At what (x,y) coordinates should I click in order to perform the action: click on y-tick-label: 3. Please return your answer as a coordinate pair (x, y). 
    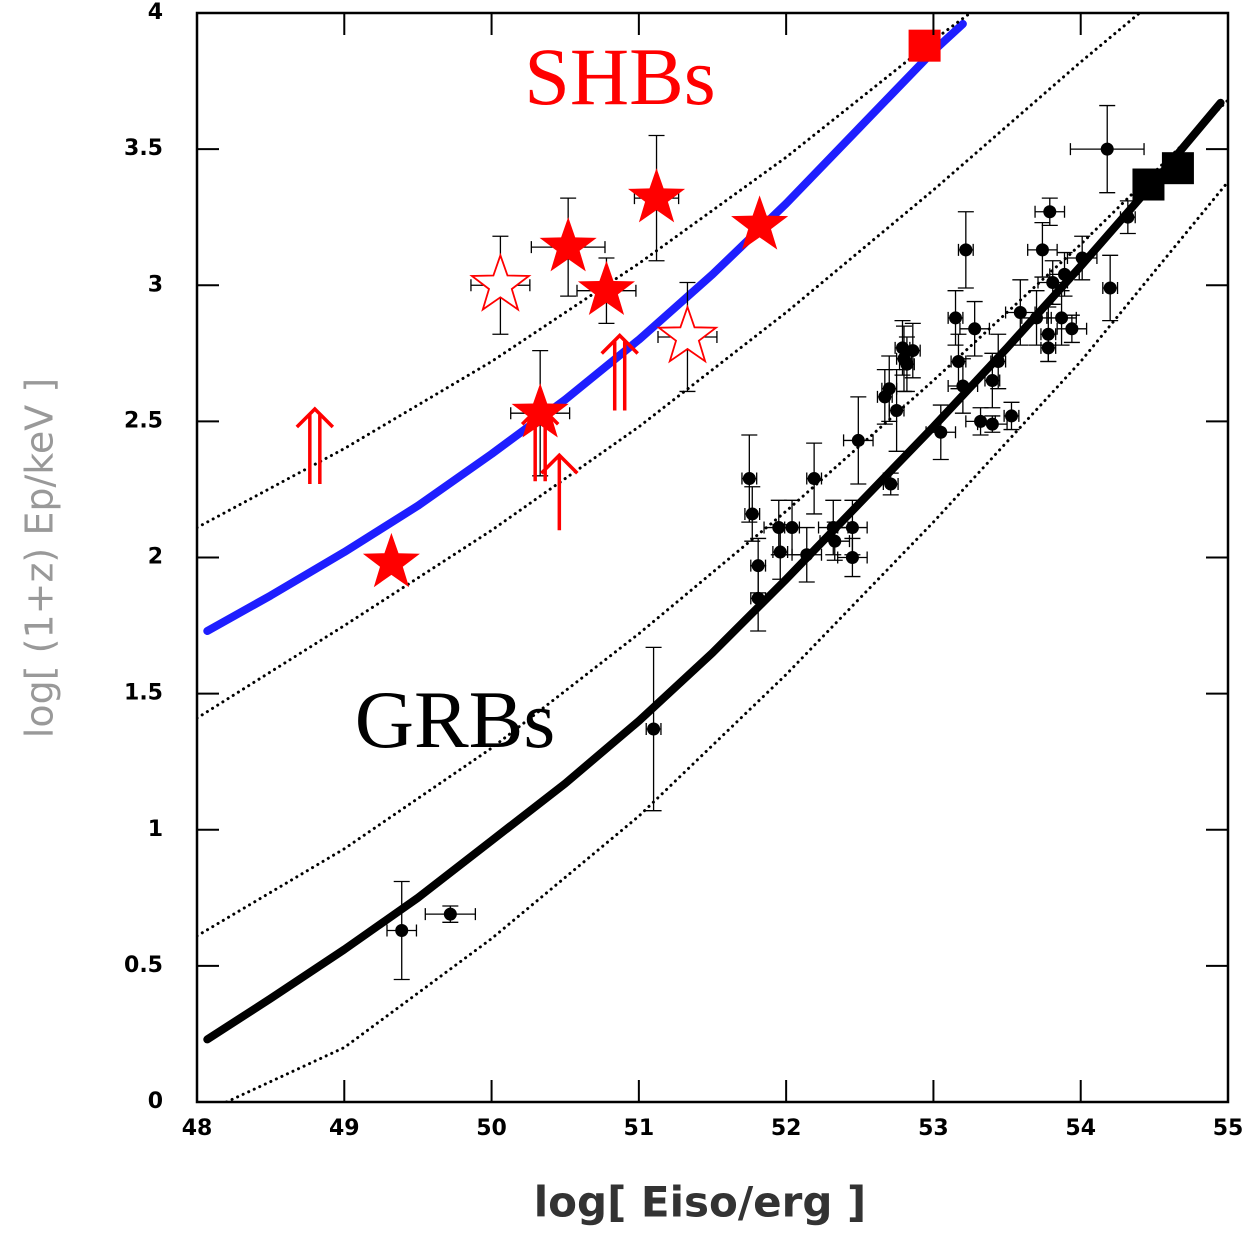
    Looking at the image, I should click on (155, 284).